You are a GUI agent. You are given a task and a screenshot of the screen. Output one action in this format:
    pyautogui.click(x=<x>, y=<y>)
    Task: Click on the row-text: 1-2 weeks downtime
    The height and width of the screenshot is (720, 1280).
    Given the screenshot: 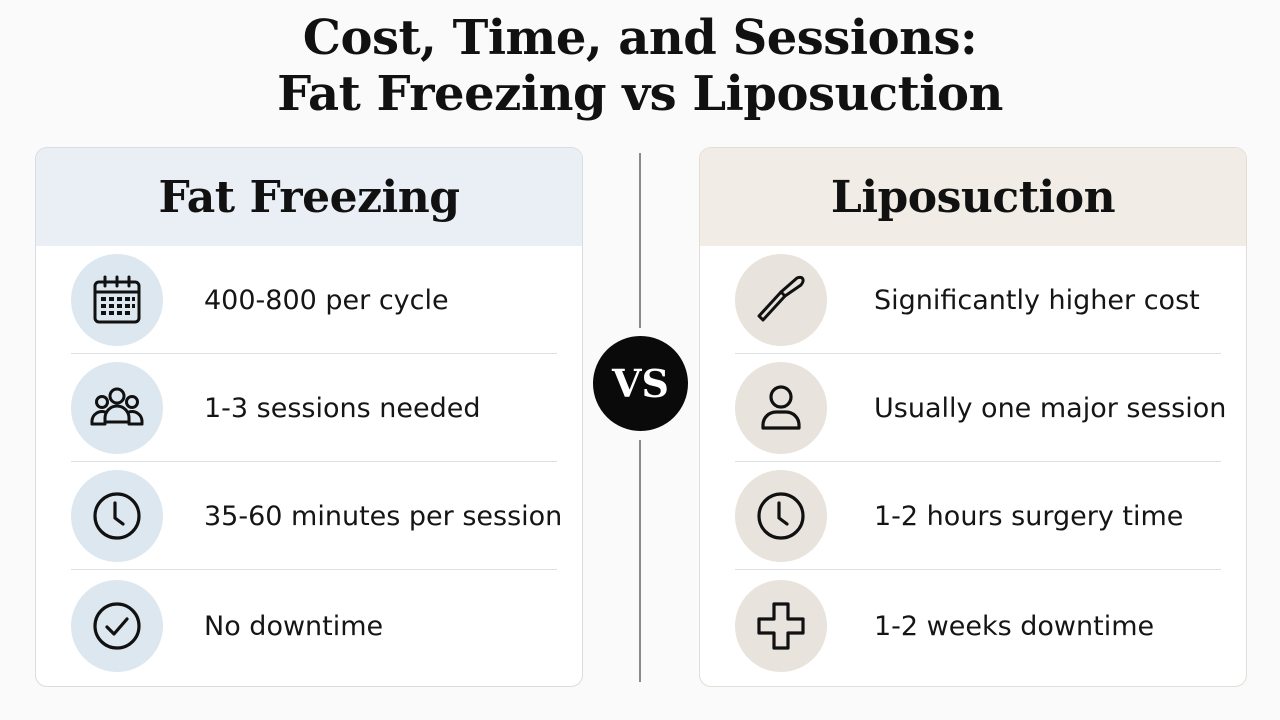 What is the action you would take?
    pyautogui.click(x=1014, y=626)
    